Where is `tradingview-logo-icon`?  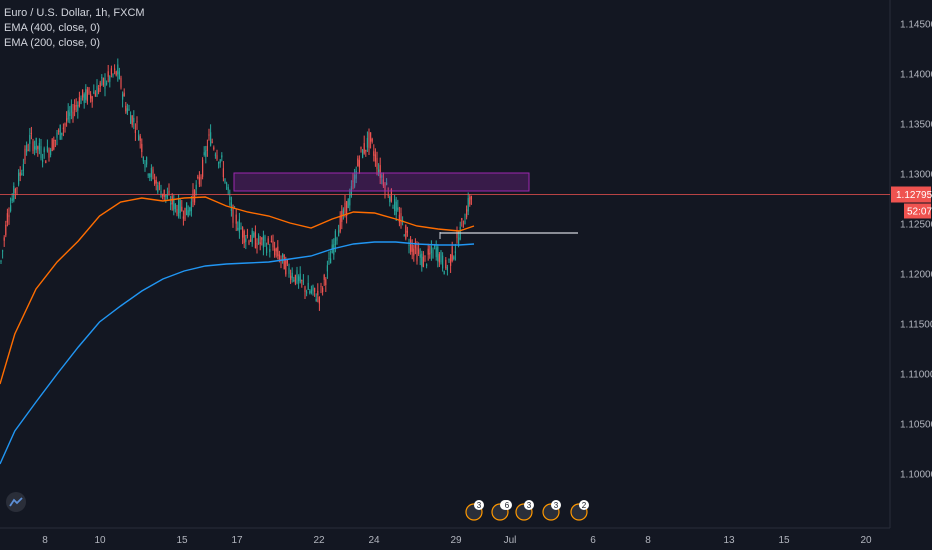
tradingview-logo-icon is located at coordinates (16, 502).